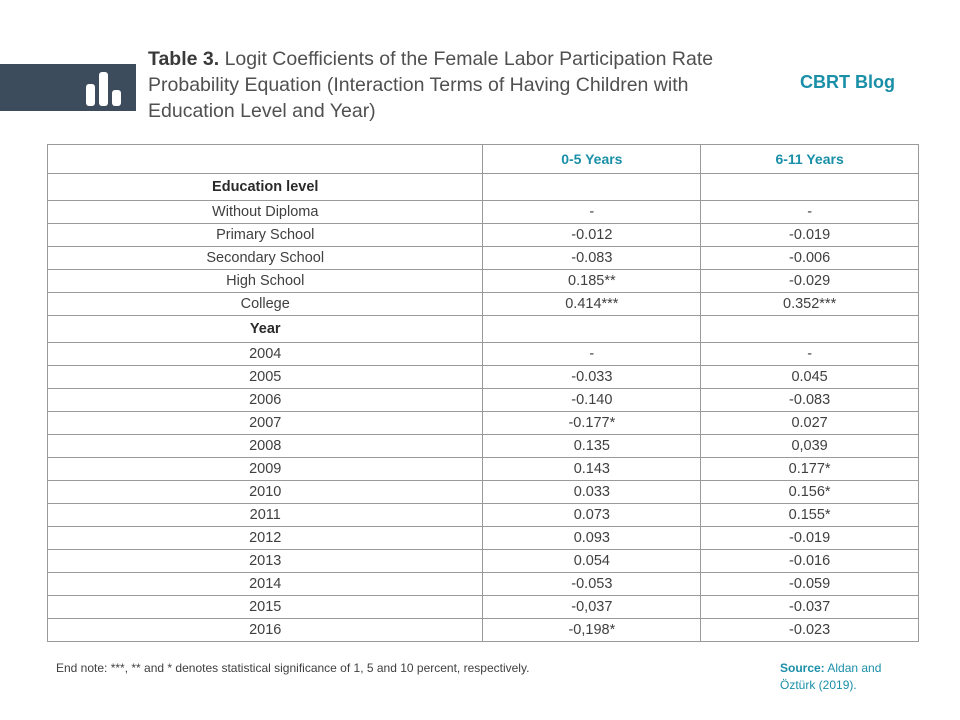 This screenshot has width=960, height=720. Describe the element at coordinates (265, 212) in the screenshot. I see `row-label-cell: Without Diploma` at that location.